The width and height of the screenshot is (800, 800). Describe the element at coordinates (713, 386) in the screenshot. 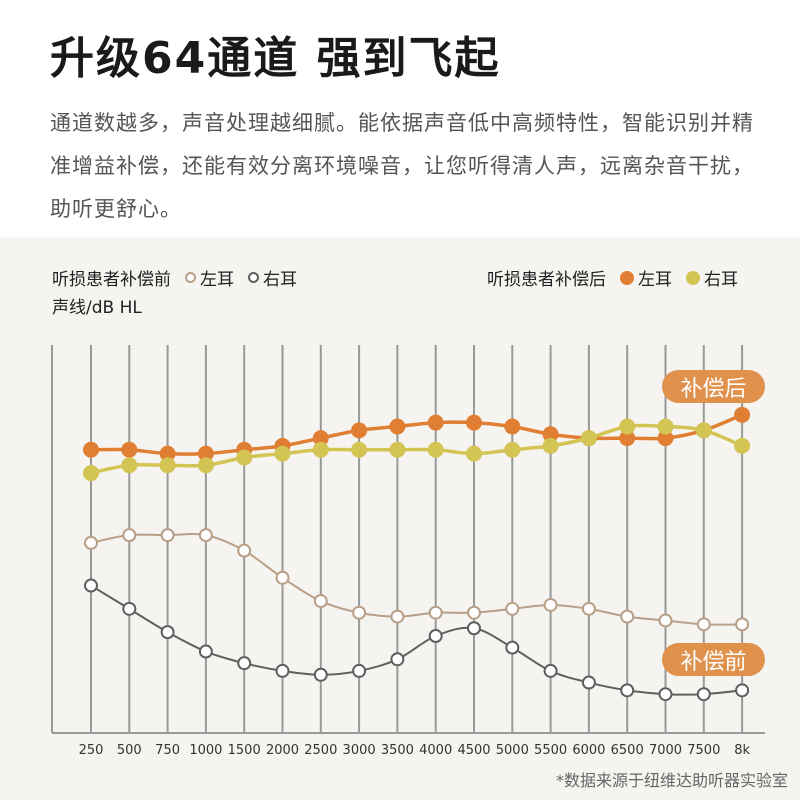

I see `annotation-after: 补偿后` at that location.